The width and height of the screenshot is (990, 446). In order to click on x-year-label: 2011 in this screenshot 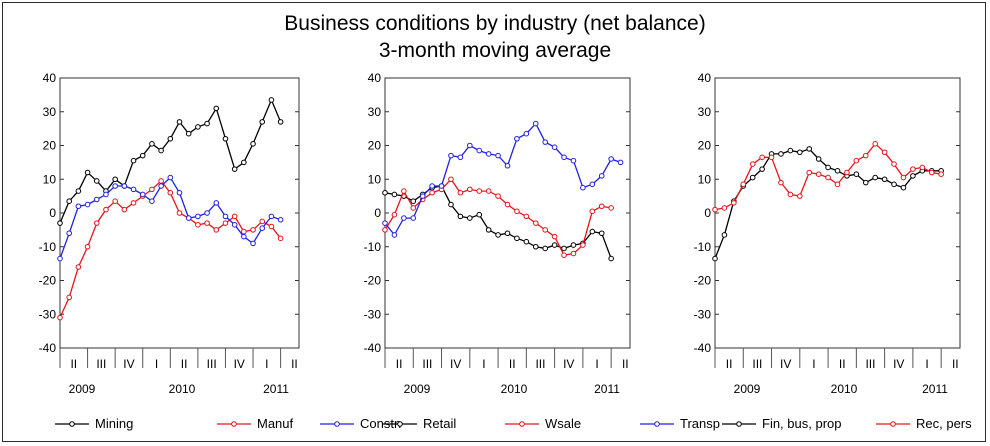, I will do `click(935, 389)`.